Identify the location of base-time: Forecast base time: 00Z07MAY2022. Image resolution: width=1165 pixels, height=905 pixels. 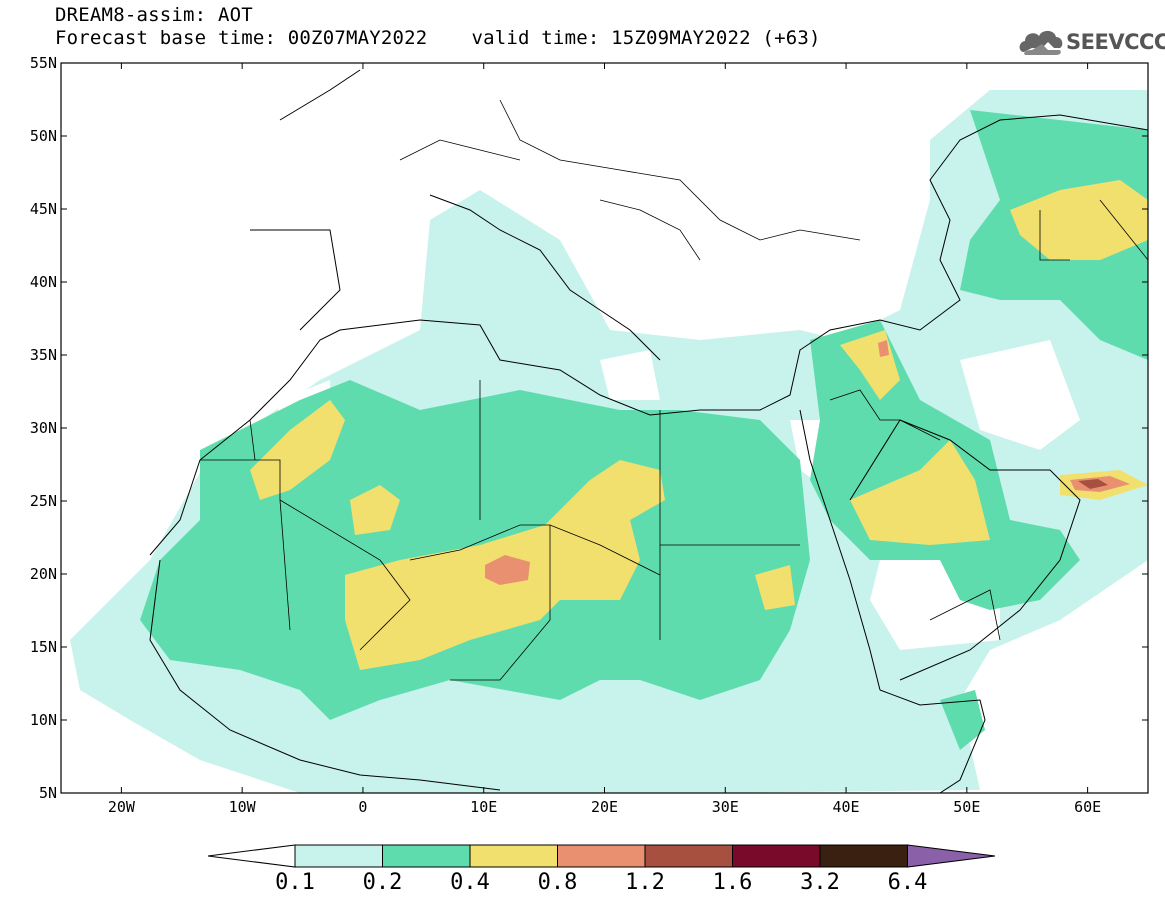
(241, 38).